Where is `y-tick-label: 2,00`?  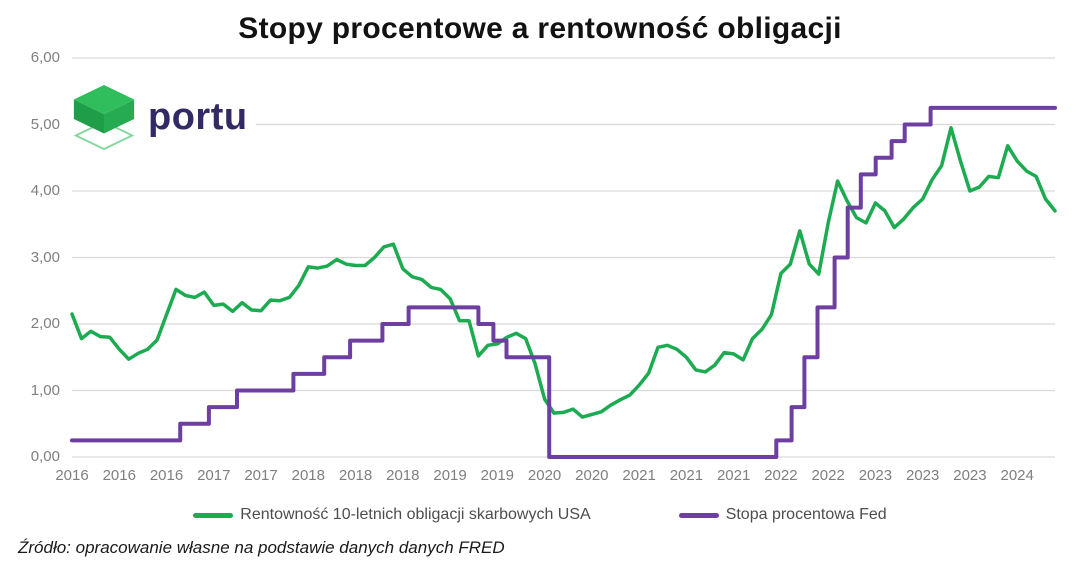
y-tick-label: 2,00 is located at coordinates (45, 323).